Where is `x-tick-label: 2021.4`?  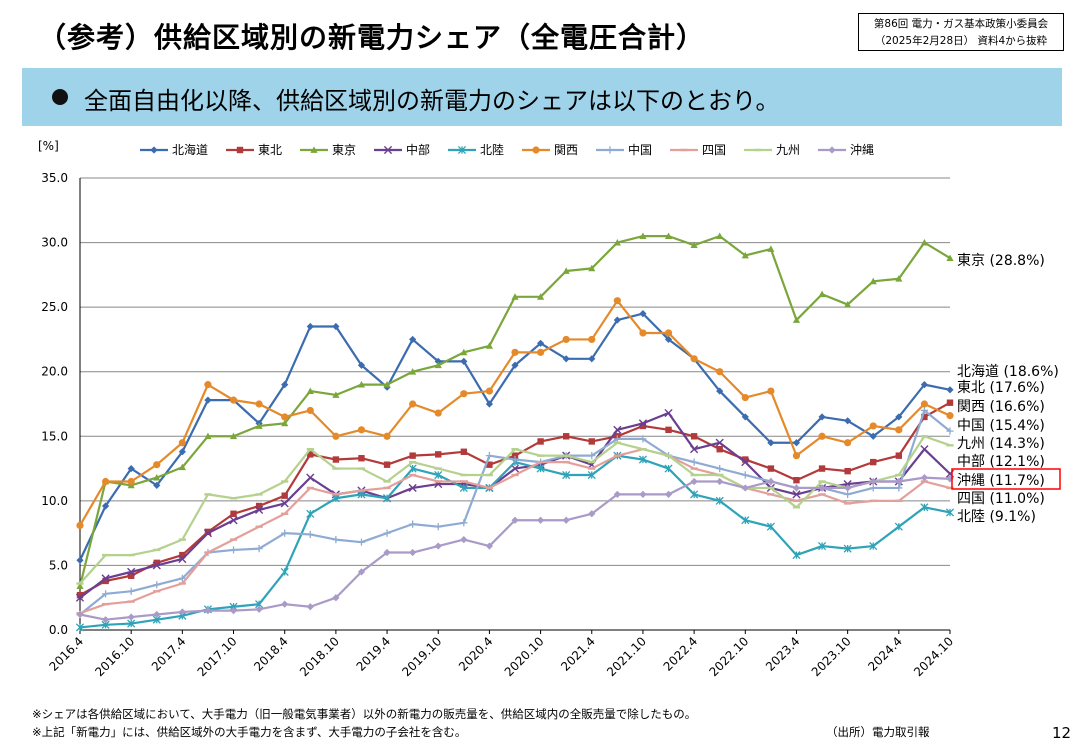
x-tick-label: 2021.4 is located at coordinates (578, 654).